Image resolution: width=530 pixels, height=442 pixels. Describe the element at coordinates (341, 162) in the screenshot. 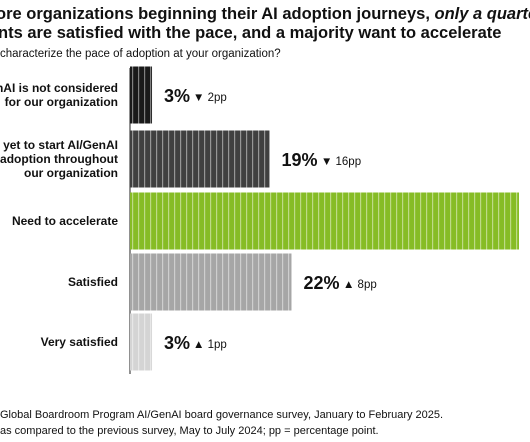

I see `change-label: ▼ 16pp` at that location.